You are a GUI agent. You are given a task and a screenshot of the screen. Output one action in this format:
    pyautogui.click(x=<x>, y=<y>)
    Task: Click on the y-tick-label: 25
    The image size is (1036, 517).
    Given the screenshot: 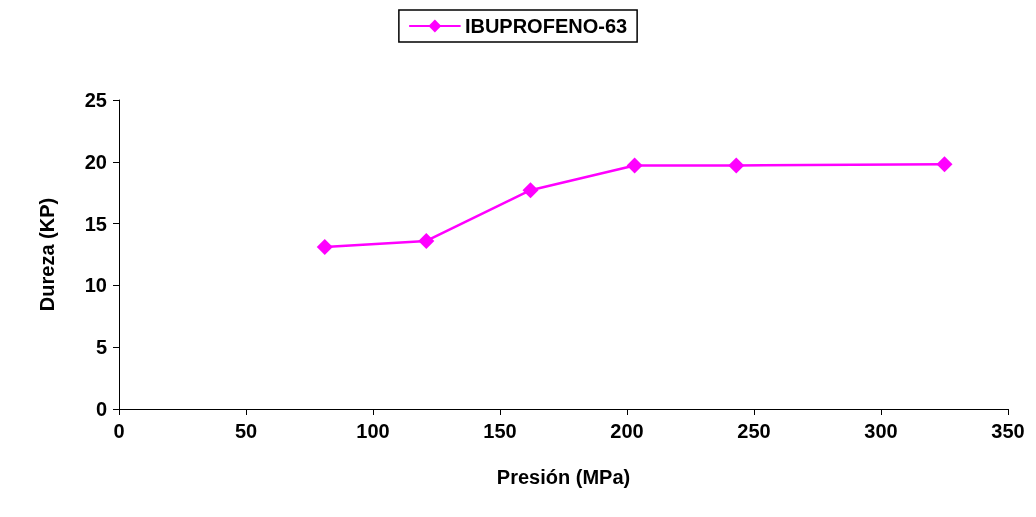 What is the action you would take?
    pyautogui.click(x=95, y=100)
    